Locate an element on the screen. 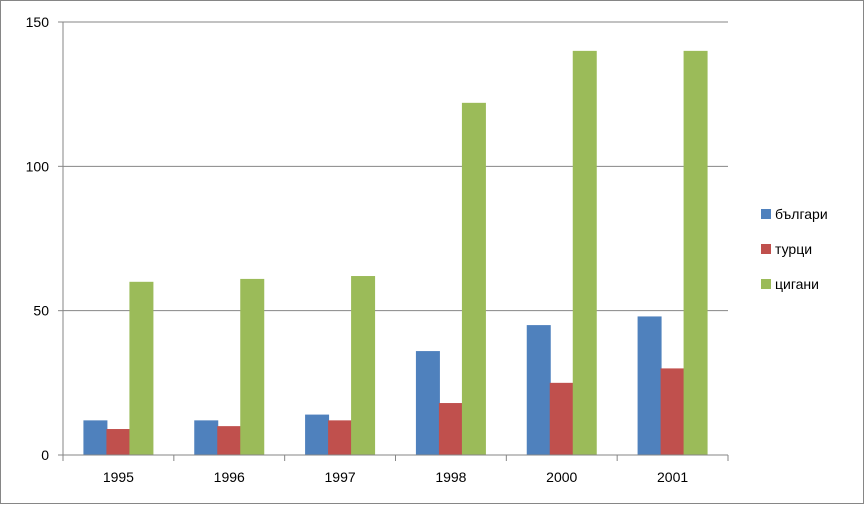 The image size is (864, 505). bar-3-1995 is located at coordinates (141, 368).